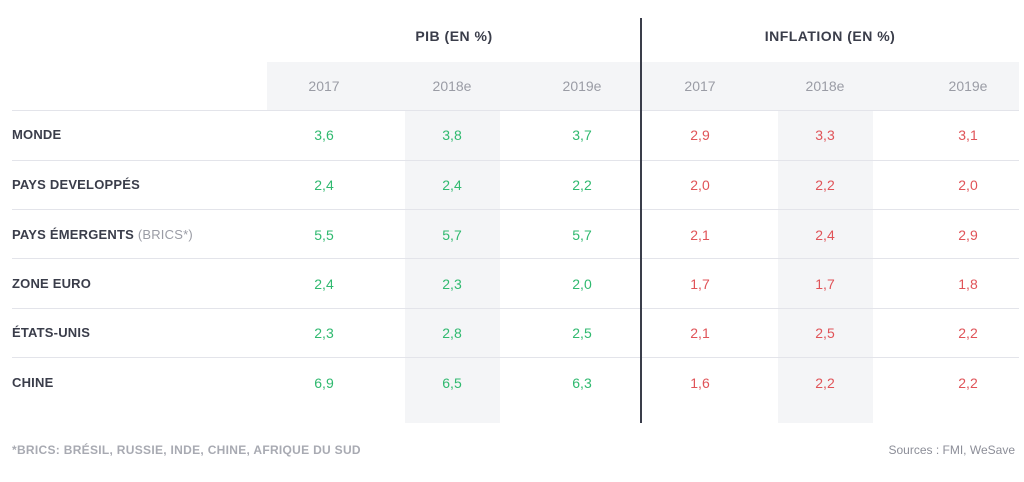  Describe the element at coordinates (700, 185) in the screenshot. I see `inflation-value-2017: 2,0` at that location.